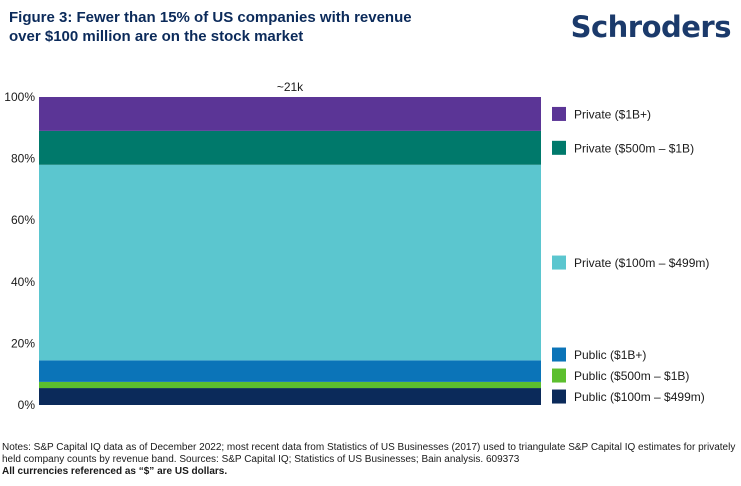 This screenshot has height=486, width=741. Describe the element at coordinates (19, 251) in the screenshot. I see `y-axis: 0% 20% 40% 60% 80% 100%` at that location.